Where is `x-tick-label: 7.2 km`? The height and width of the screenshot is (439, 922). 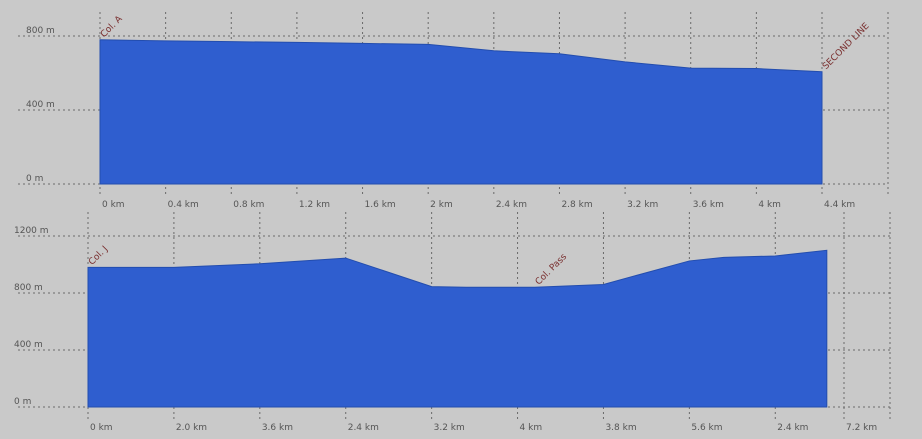
x-tick-label: 7.2 km is located at coordinates (861, 428).